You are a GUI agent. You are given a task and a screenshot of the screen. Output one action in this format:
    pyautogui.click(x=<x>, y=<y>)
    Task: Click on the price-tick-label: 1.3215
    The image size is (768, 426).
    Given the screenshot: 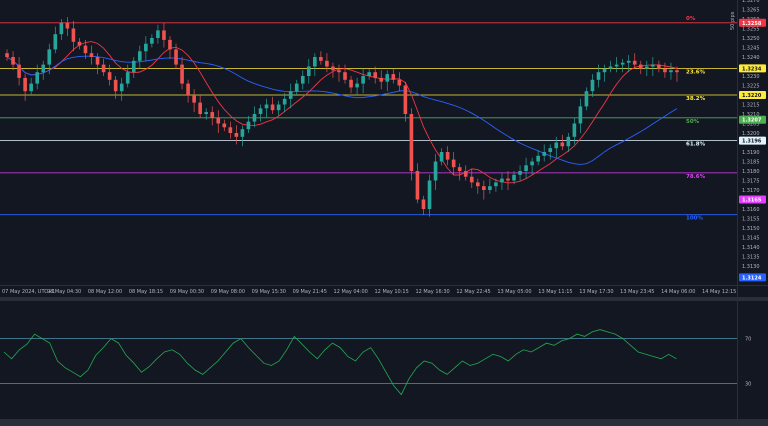 What is the action you would take?
    pyautogui.click(x=751, y=106)
    